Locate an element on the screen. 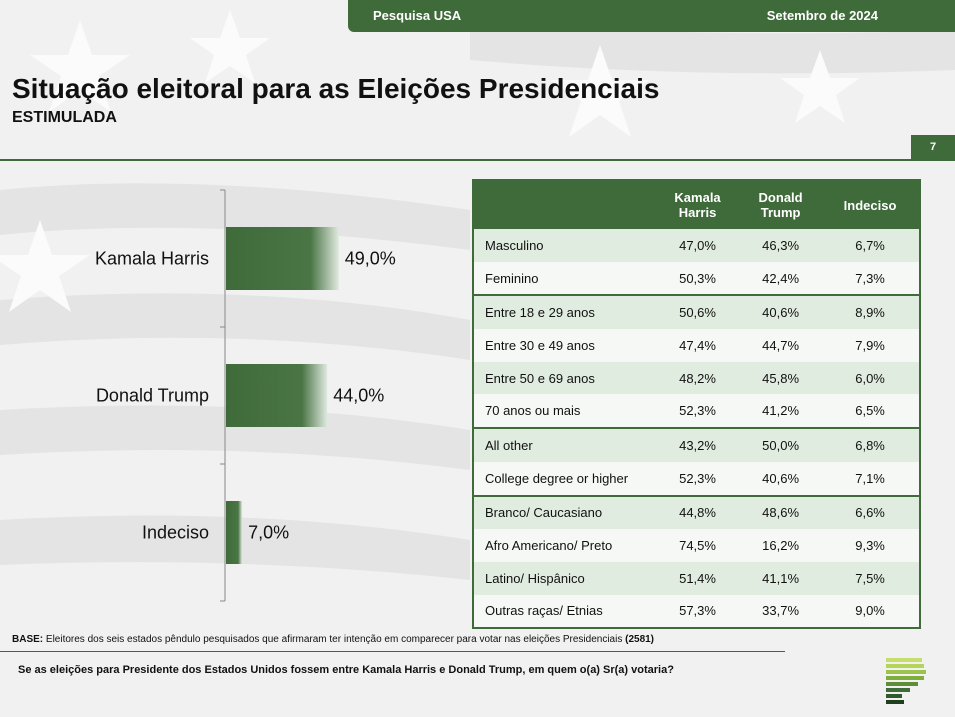 This screenshot has height=717, width=955. table-cell: 9,3% is located at coordinates (870, 545).